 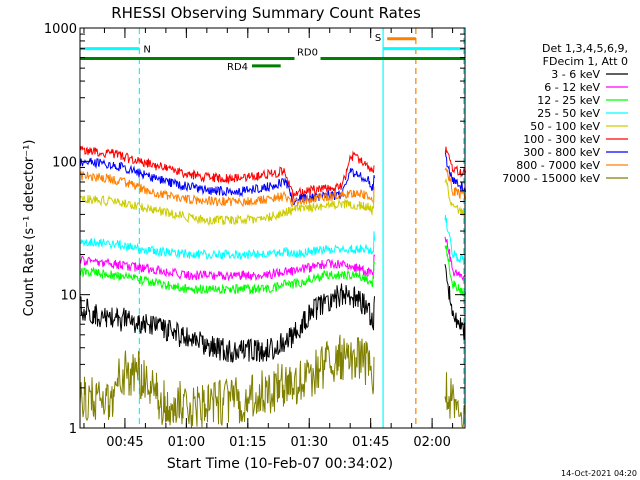 What do you see at coordinates (431, 442) in the screenshot?
I see `x-tick-label: 02:00` at bounding box center [431, 442].